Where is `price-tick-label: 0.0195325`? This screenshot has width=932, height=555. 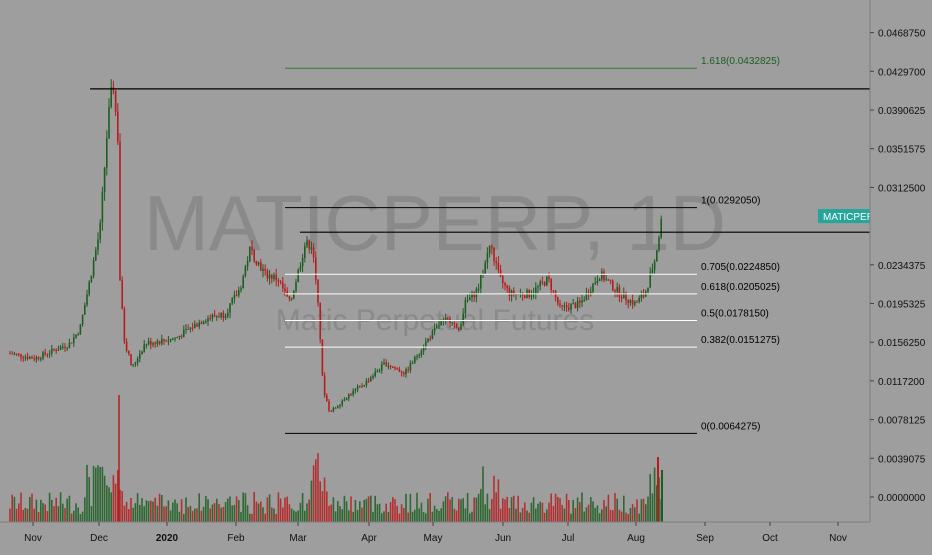
price-tick-label: 0.0195325 is located at coordinates (902, 304).